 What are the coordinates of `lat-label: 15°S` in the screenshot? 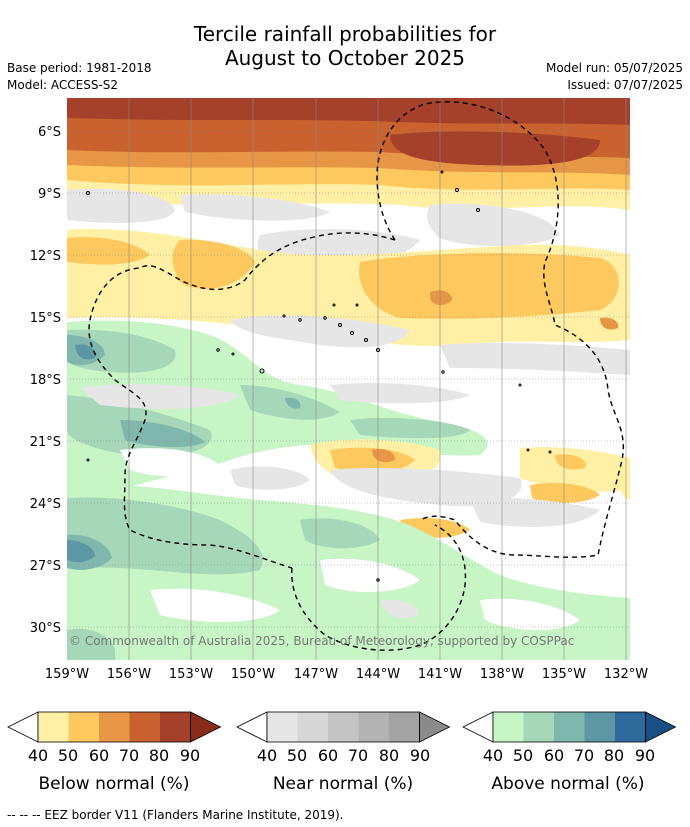 It's located at (45, 318).